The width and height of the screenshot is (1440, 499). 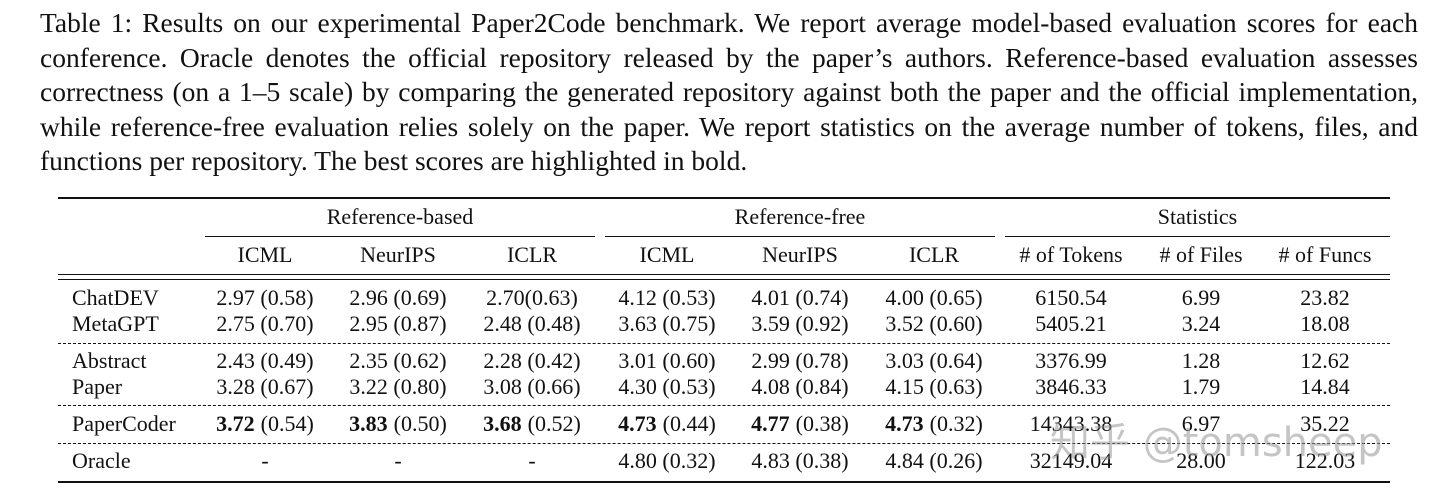 What do you see at coordinates (934, 360) in the screenshot?
I see `cell: 3.03 (0.64)` at bounding box center [934, 360].